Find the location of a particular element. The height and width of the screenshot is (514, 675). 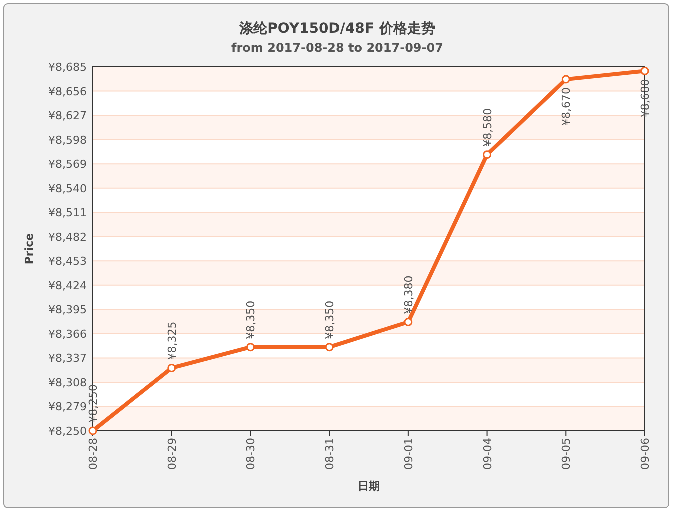

y-tick-label: ¥8,656 is located at coordinates (67, 91).